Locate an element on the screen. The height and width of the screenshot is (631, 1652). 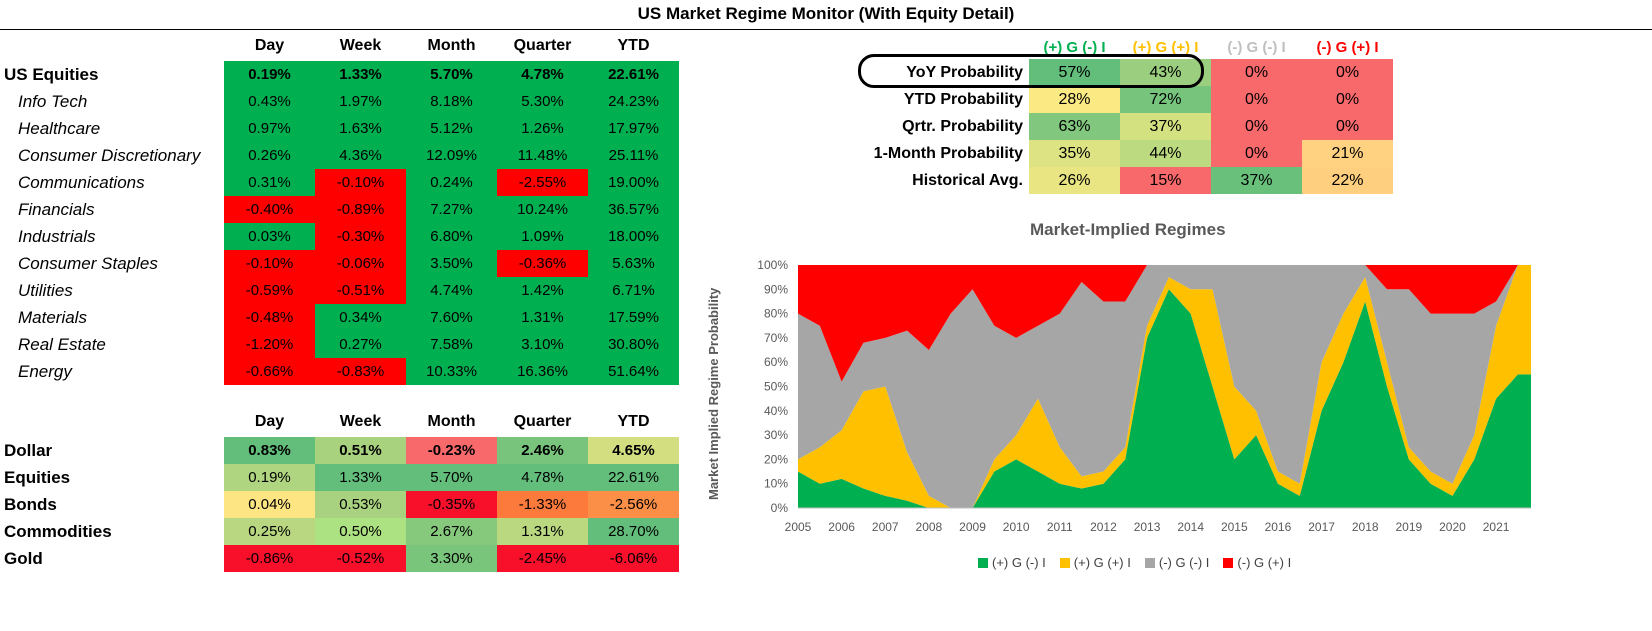
asset-row-label: Gold is located at coordinates (23, 558).